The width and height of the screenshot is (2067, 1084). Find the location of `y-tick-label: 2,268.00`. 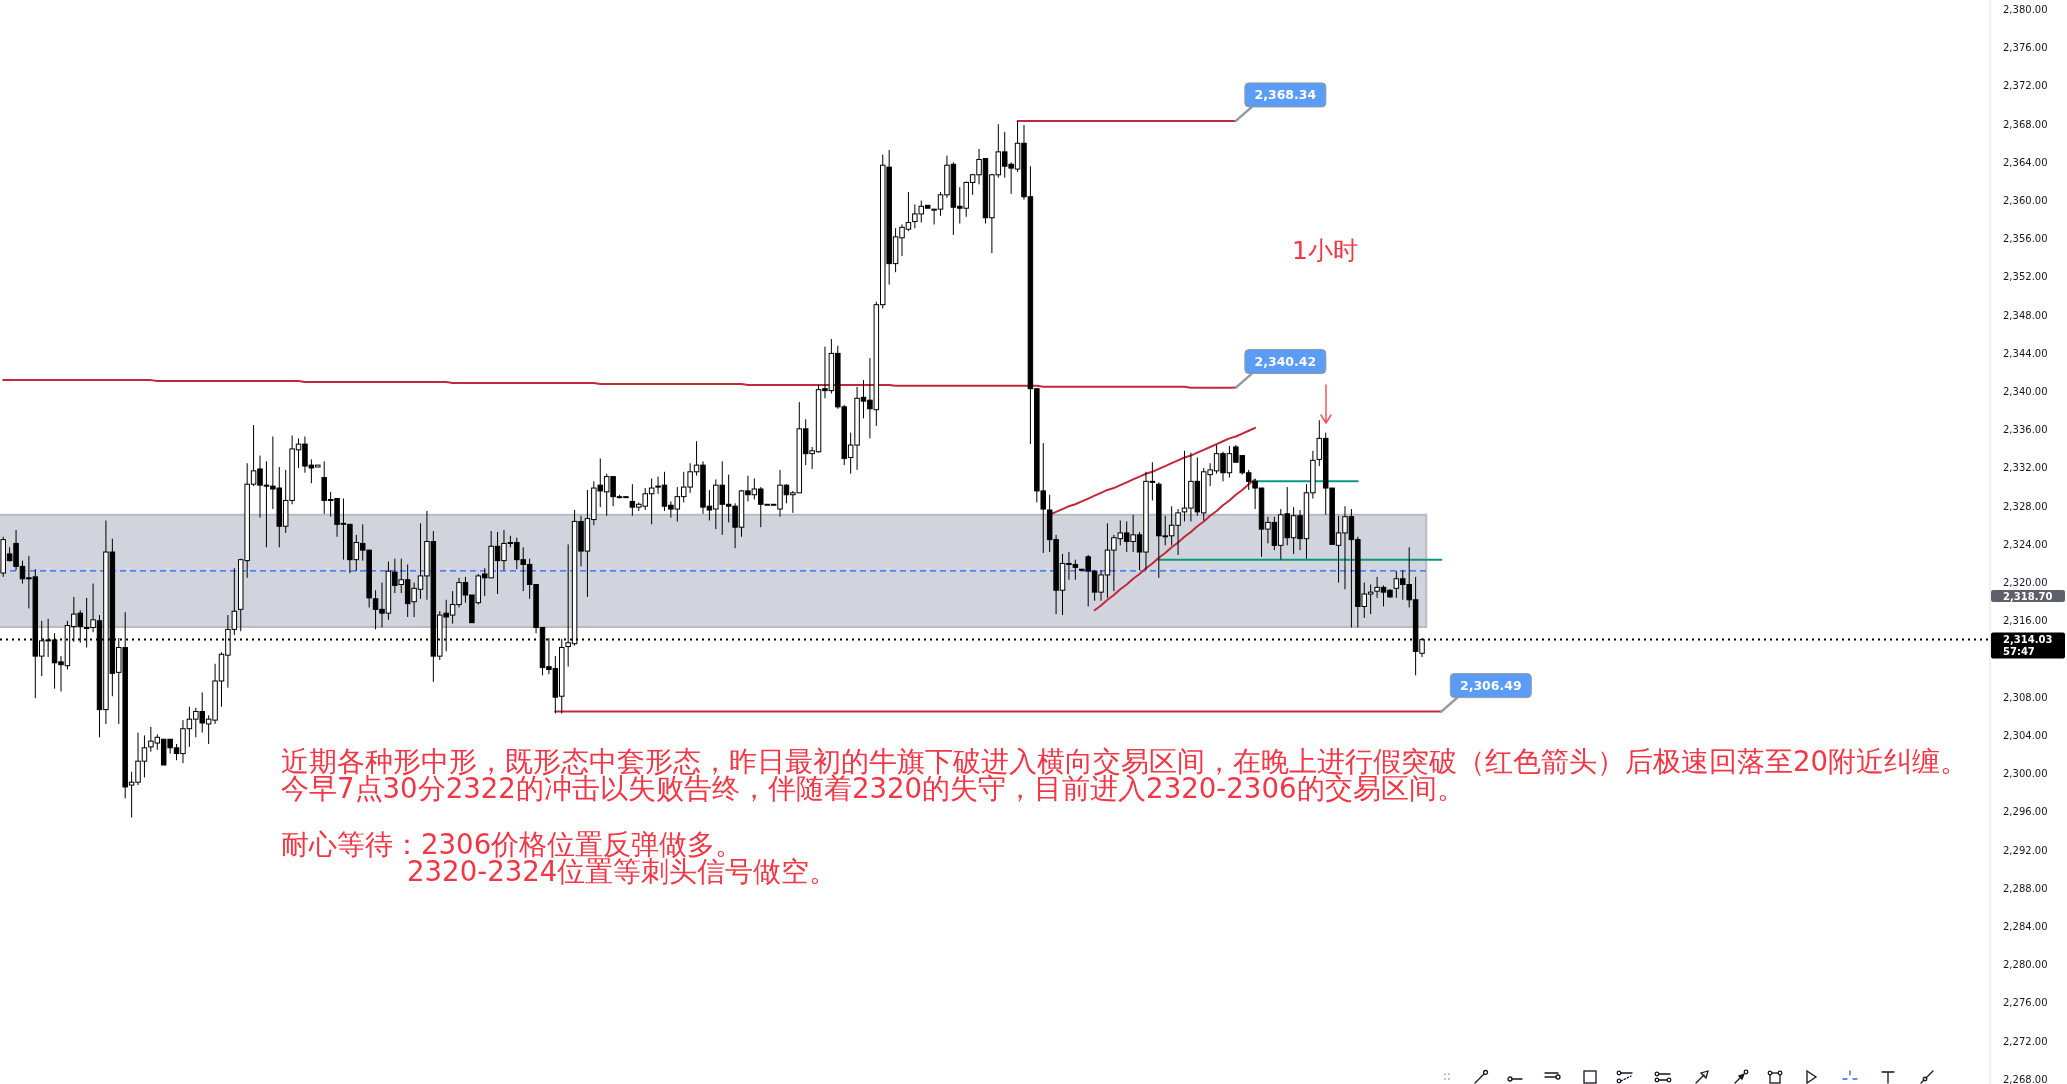

y-tick-label: 2,268.00 is located at coordinates (2025, 1078).